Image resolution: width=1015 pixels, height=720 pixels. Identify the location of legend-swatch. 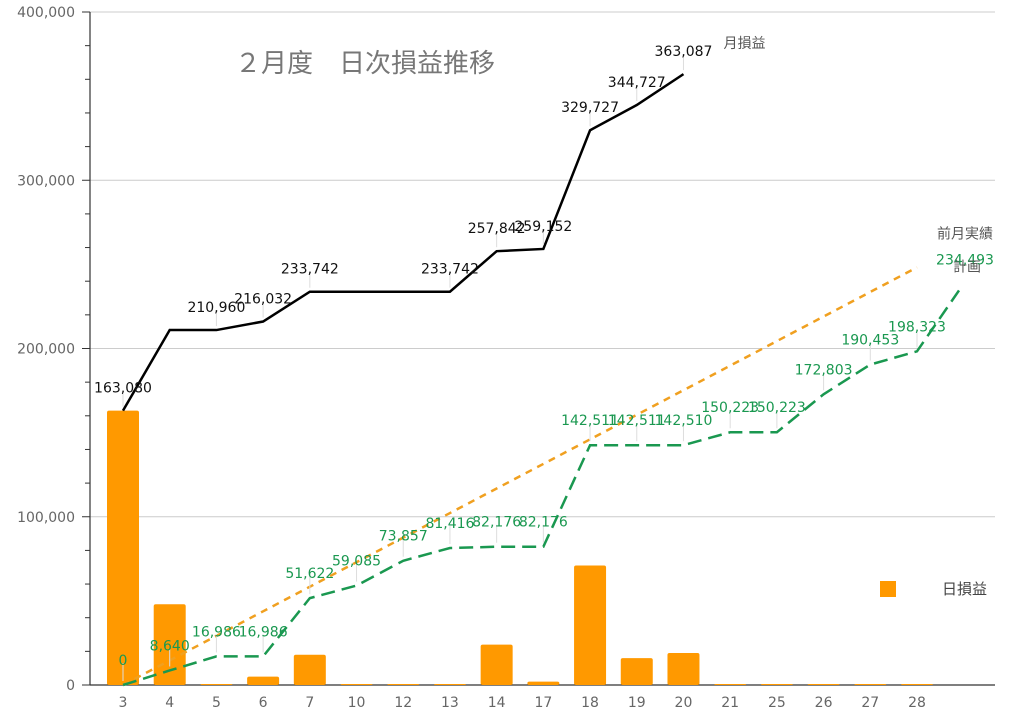
(888, 589).